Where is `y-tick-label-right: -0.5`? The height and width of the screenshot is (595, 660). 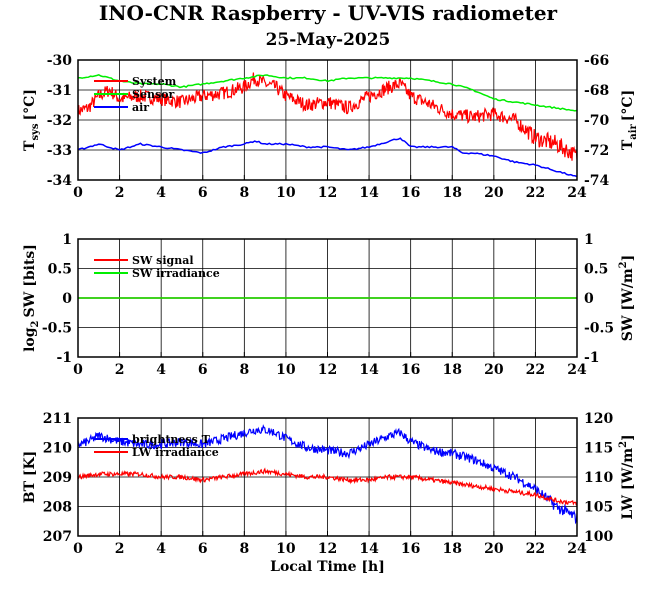 y-tick-label-right: -0.5 is located at coordinates (599, 329).